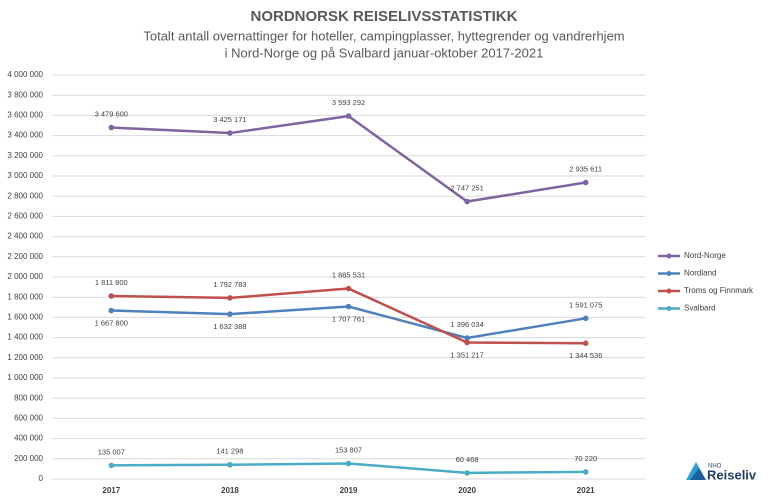 The image size is (768, 498). What do you see at coordinates (111, 282) in the screenshot?
I see `data-label: 1 811 800` at bounding box center [111, 282].